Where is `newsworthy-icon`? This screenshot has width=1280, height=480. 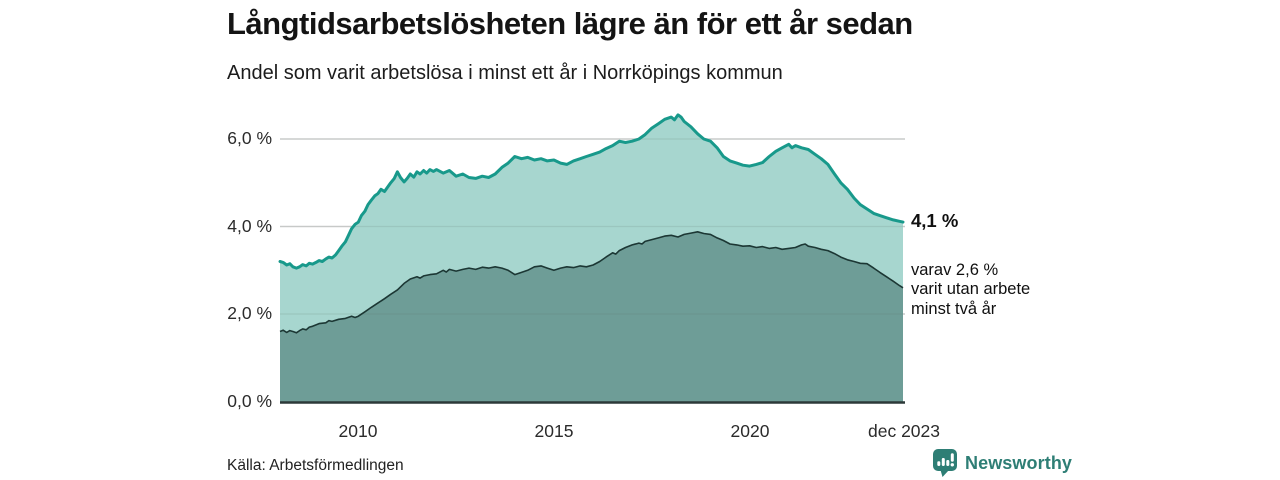 newsworthy-icon is located at coordinates (945, 463).